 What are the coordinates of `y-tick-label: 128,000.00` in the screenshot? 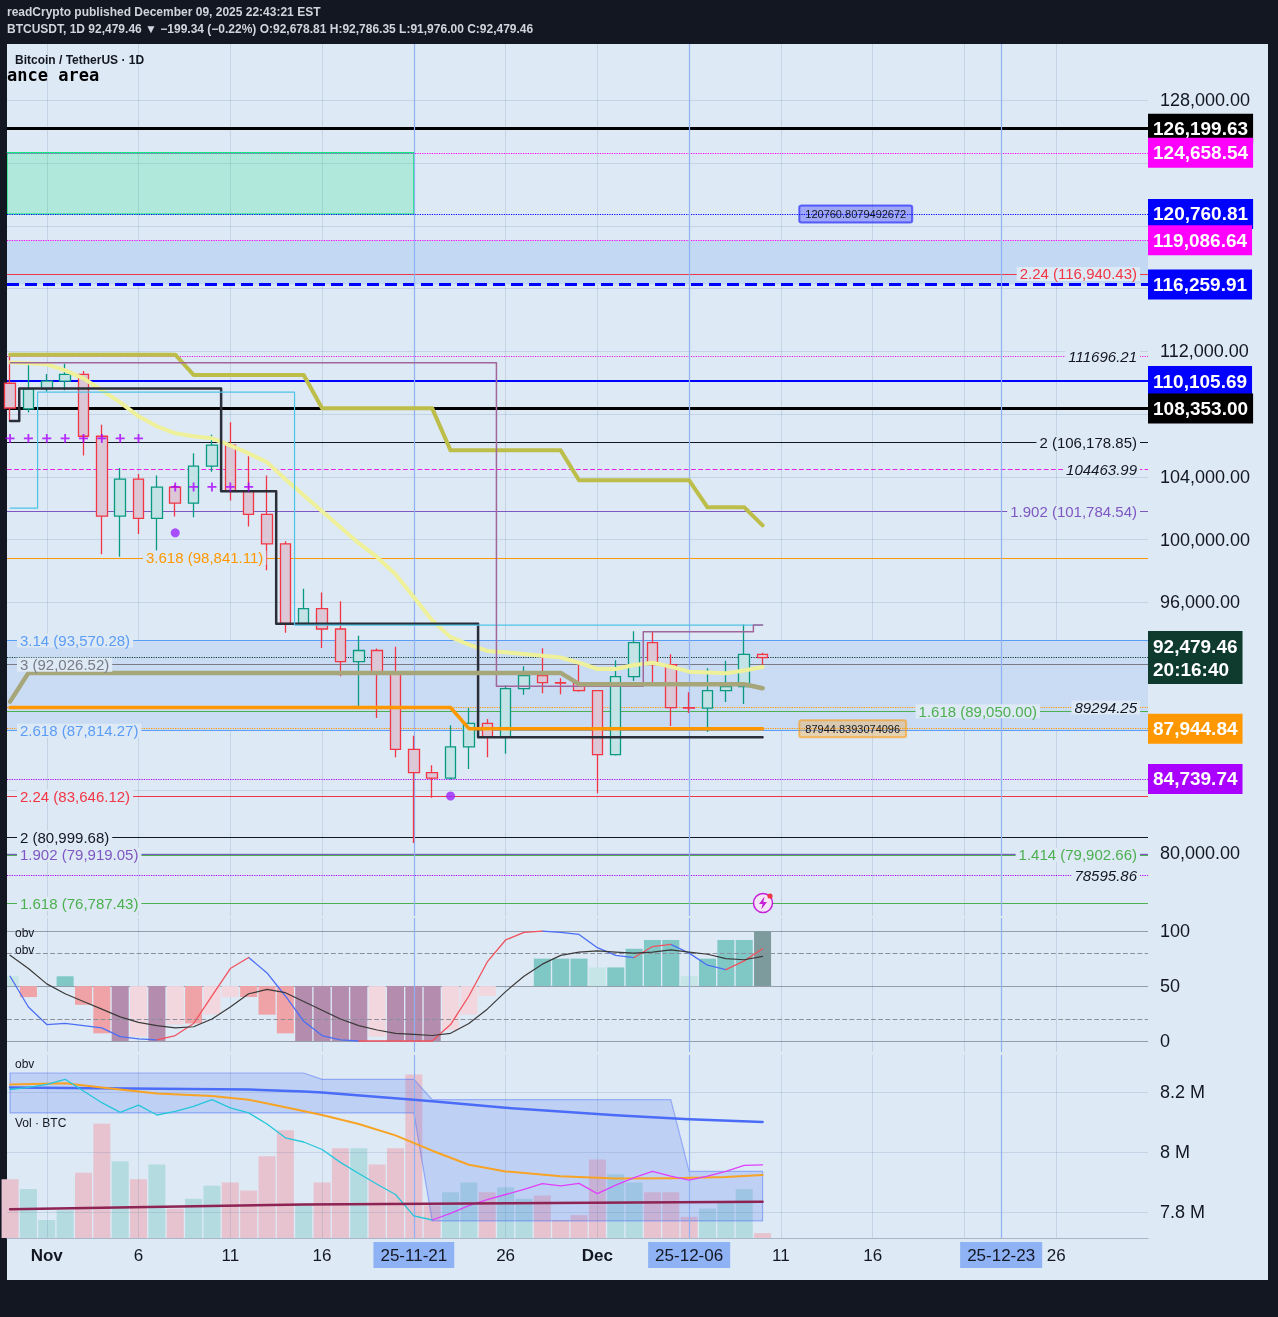 It's located at (1205, 100).